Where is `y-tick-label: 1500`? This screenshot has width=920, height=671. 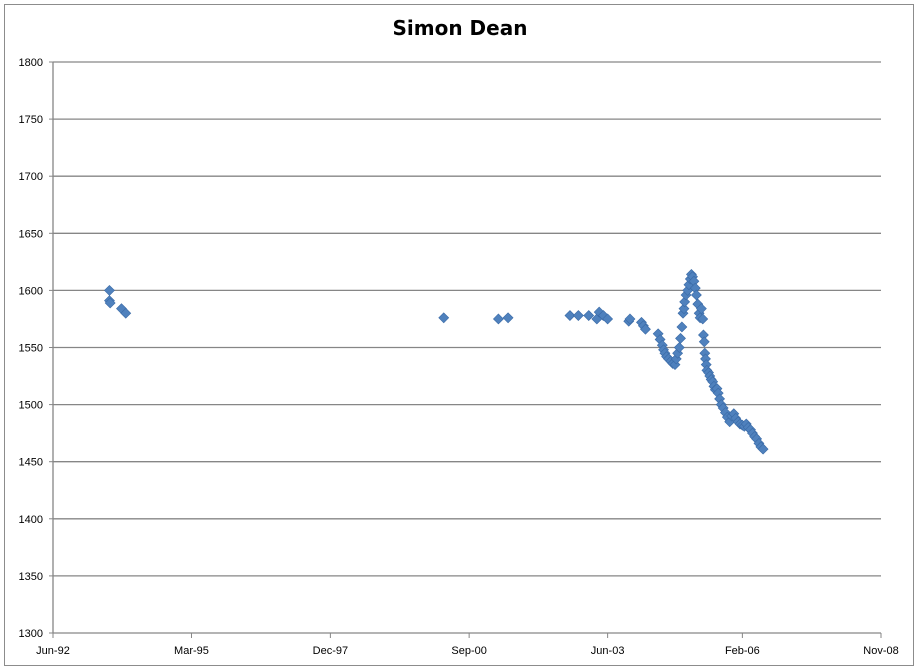
y-tick-label: 1500 is located at coordinates (31, 406).